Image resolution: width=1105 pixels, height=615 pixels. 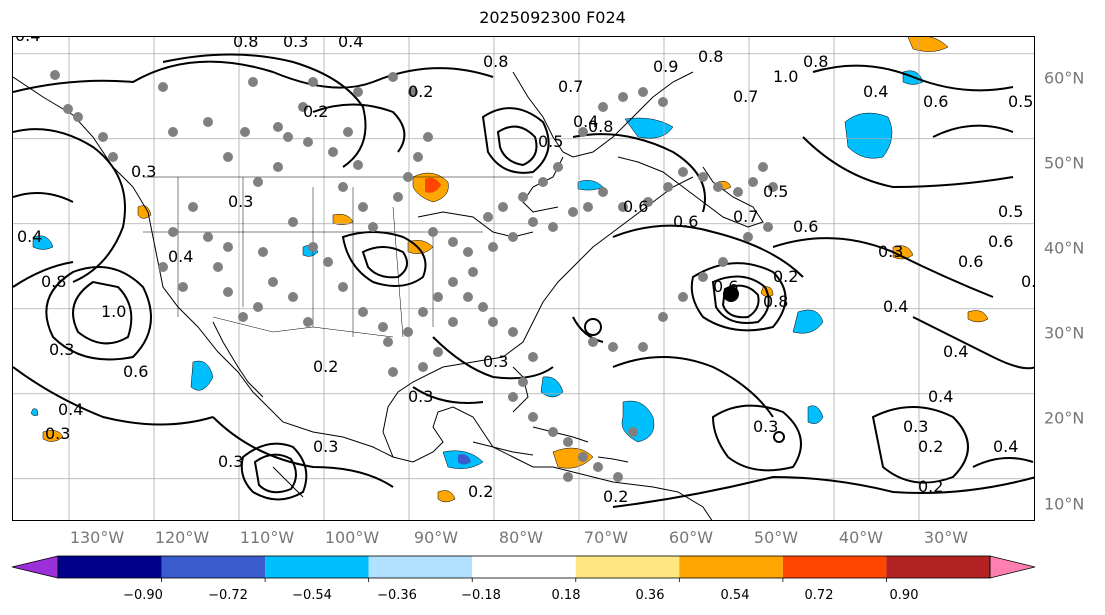 I want to click on contour-center, so click(x=593, y=327).